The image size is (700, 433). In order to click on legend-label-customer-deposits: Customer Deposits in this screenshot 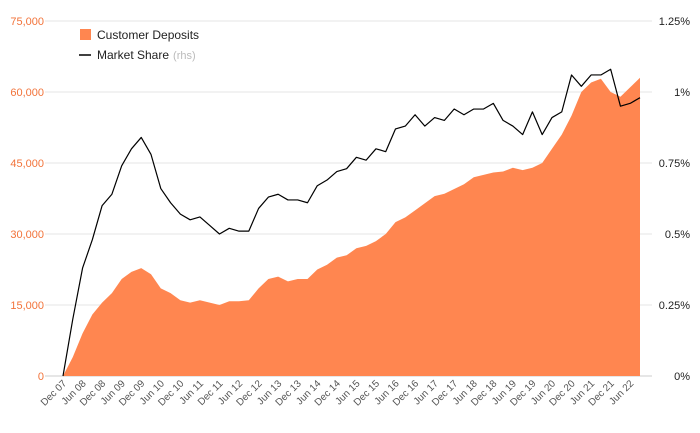, I will do `click(148, 35)`.